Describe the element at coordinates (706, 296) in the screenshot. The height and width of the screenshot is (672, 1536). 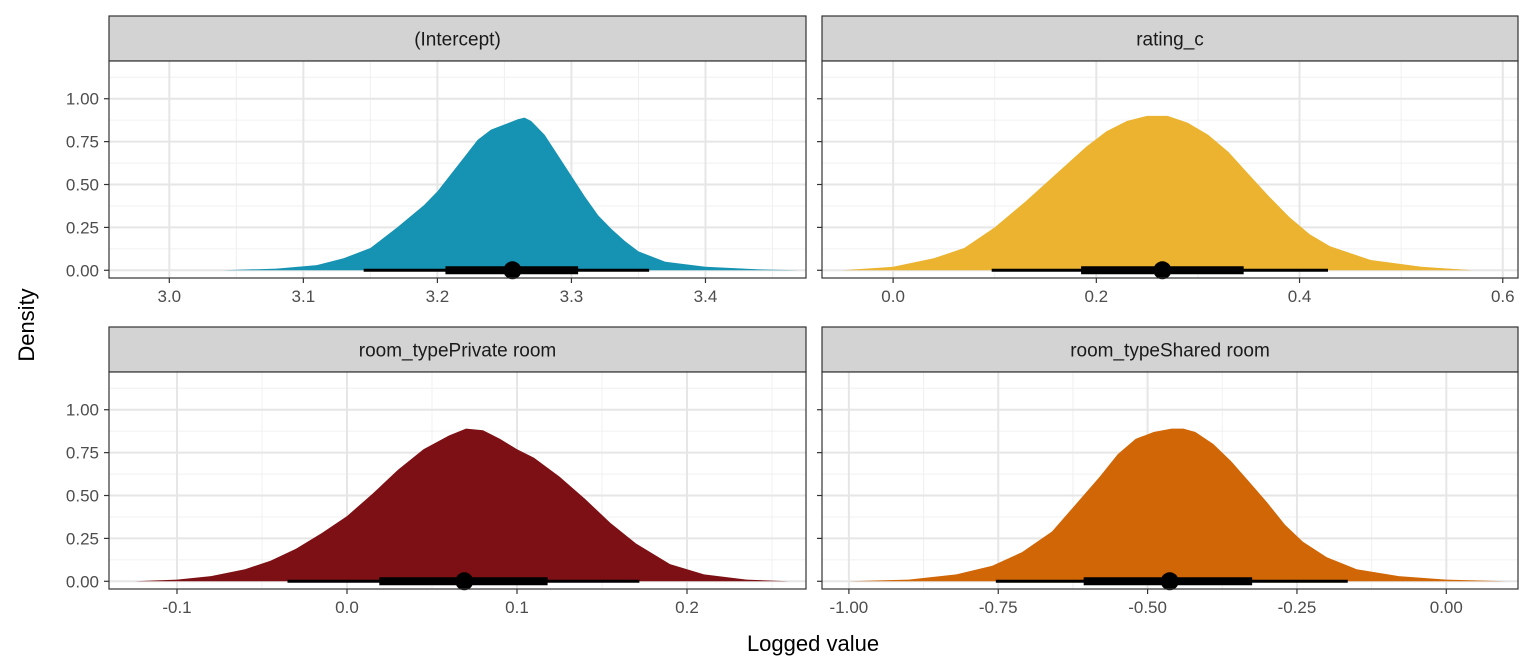
I see `x-tick-label: 3.4` at that location.